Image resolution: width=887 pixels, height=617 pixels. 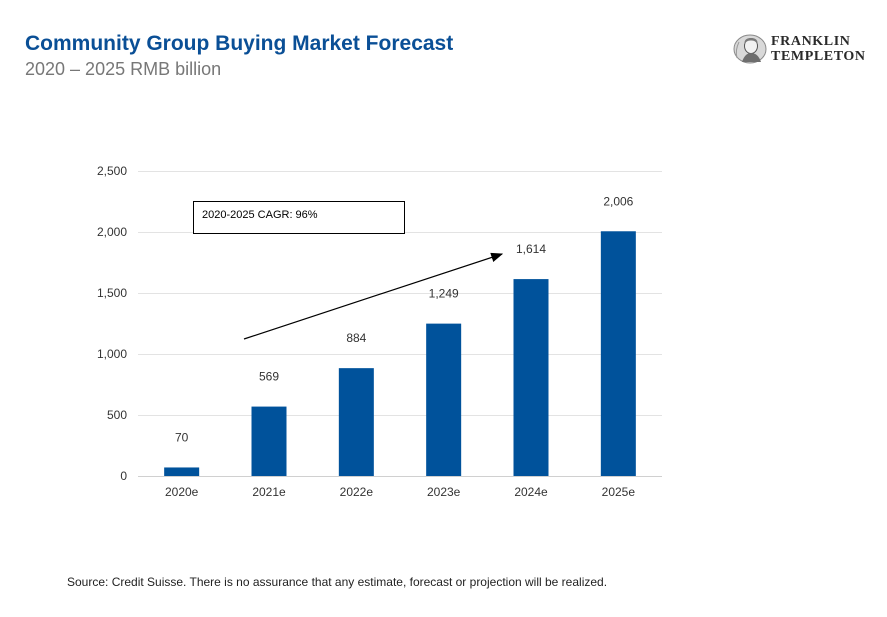 What do you see at coordinates (356, 338) in the screenshot?
I see `data-label: 884` at bounding box center [356, 338].